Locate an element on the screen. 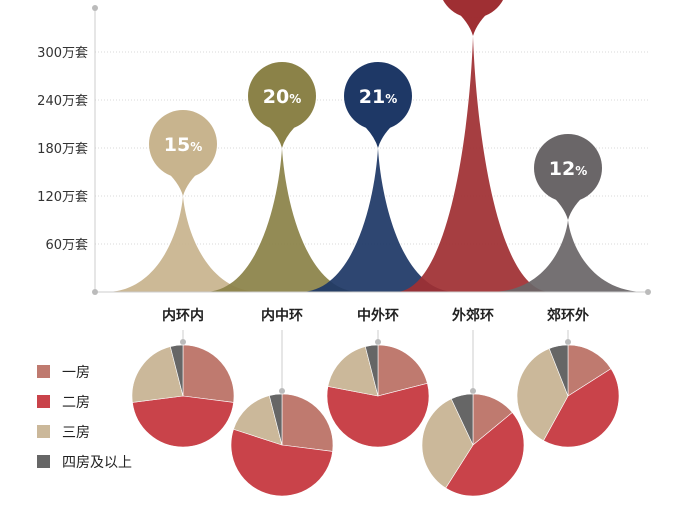 This screenshot has width=690, height=521. percent-label: 15% is located at coordinates (183, 145).